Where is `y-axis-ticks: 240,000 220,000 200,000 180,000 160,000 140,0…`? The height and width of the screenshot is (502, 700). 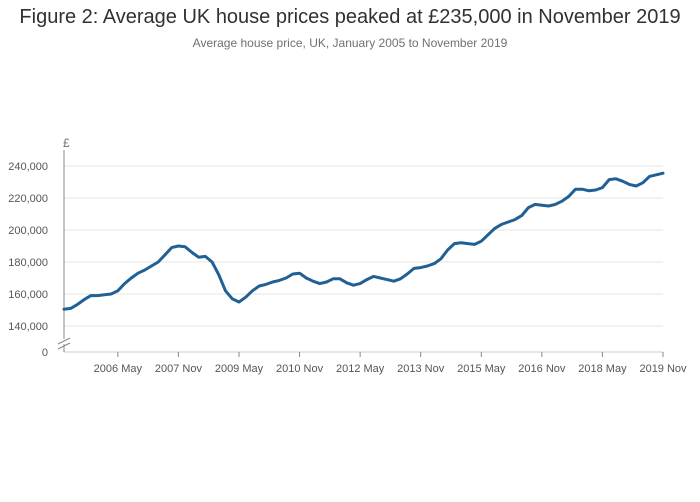 y-axis-ticks: 240,000 220,000 200,000 180,000 160,000 140,0… is located at coordinates (28, 260).